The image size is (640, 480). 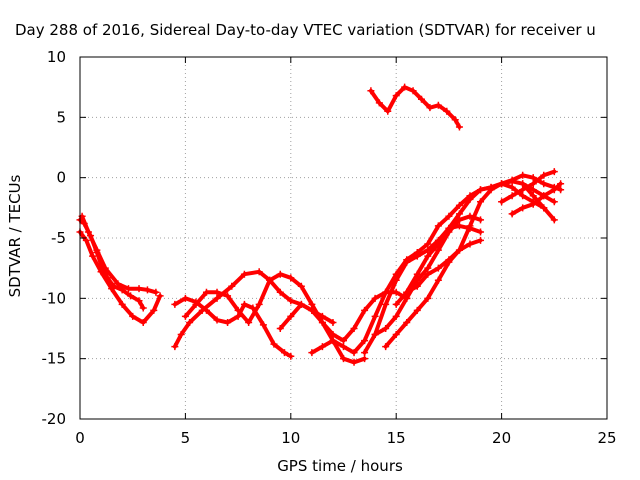 What do you see at coordinates (61, 178) in the screenshot?
I see `y-tick-label: 0` at bounding box center [61, 178].